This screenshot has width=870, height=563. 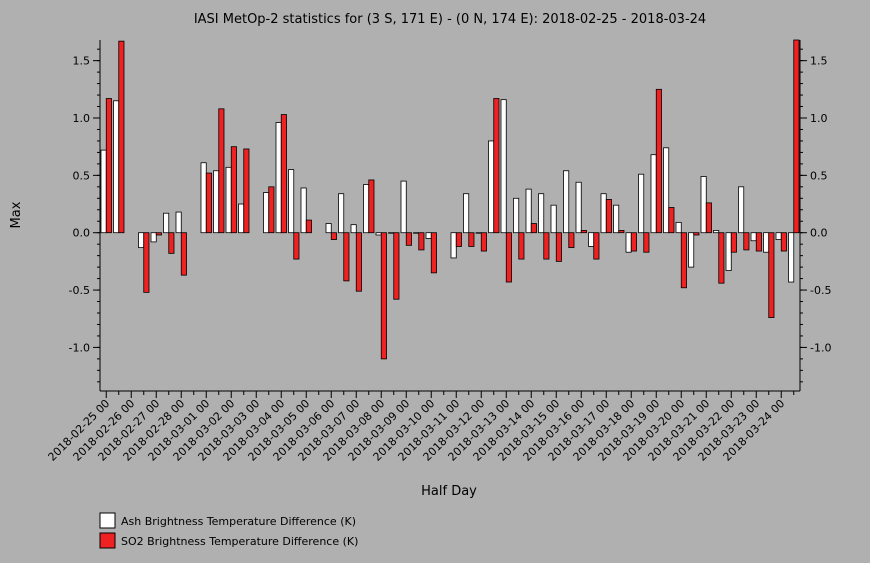 I want to click on y-tick-label-right-0: 1.5, so click(x=819, y=61).